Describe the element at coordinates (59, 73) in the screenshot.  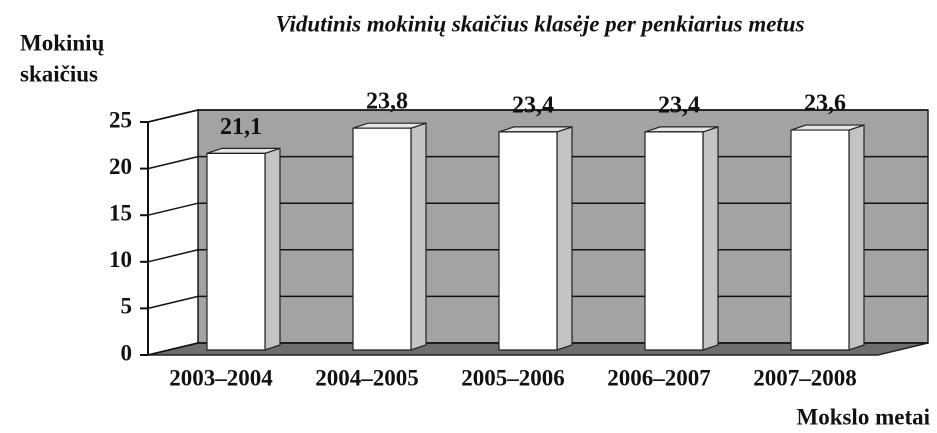
I see `y-axis-label: skaičius` at that location.